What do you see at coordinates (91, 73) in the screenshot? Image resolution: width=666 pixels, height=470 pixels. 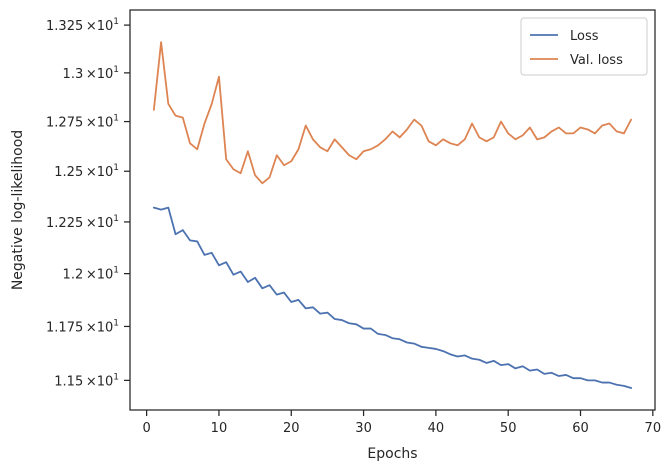 I see `y-tick-label: 1.3 ×10¹` at bounding box center [91, 73].